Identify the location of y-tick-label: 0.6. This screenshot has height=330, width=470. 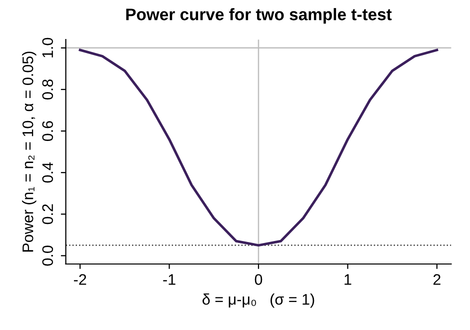
(48, 131).